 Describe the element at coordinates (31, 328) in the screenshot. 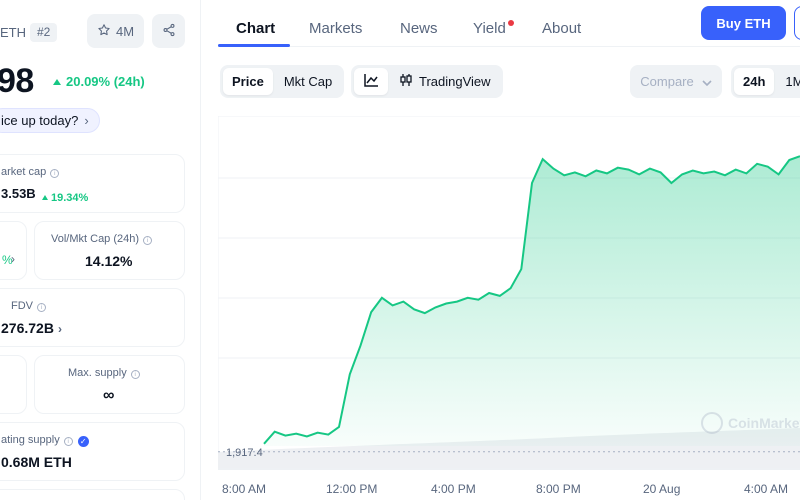

I see `fdv-value: 276.72B ›` at that location.